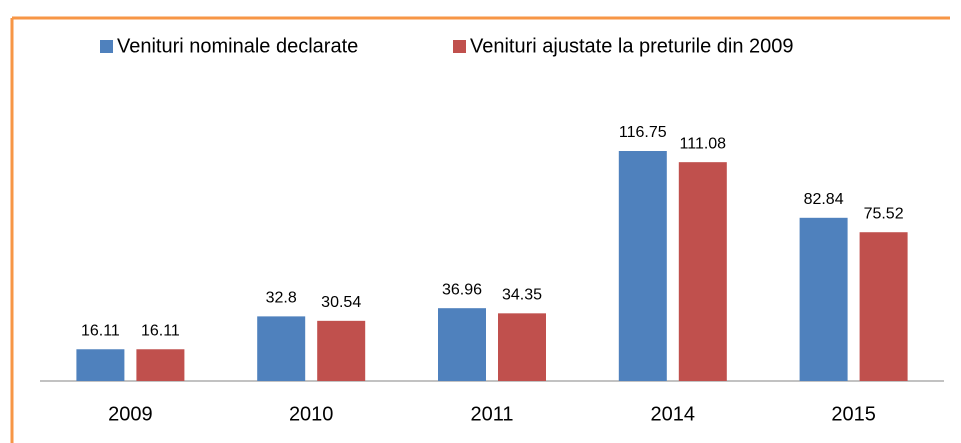 Image resolution: width=961 pixels, height=443 pixels. Describe the element at coordinates (824, 199) in the screenshot. I see `value-label: 82.84` at that location.